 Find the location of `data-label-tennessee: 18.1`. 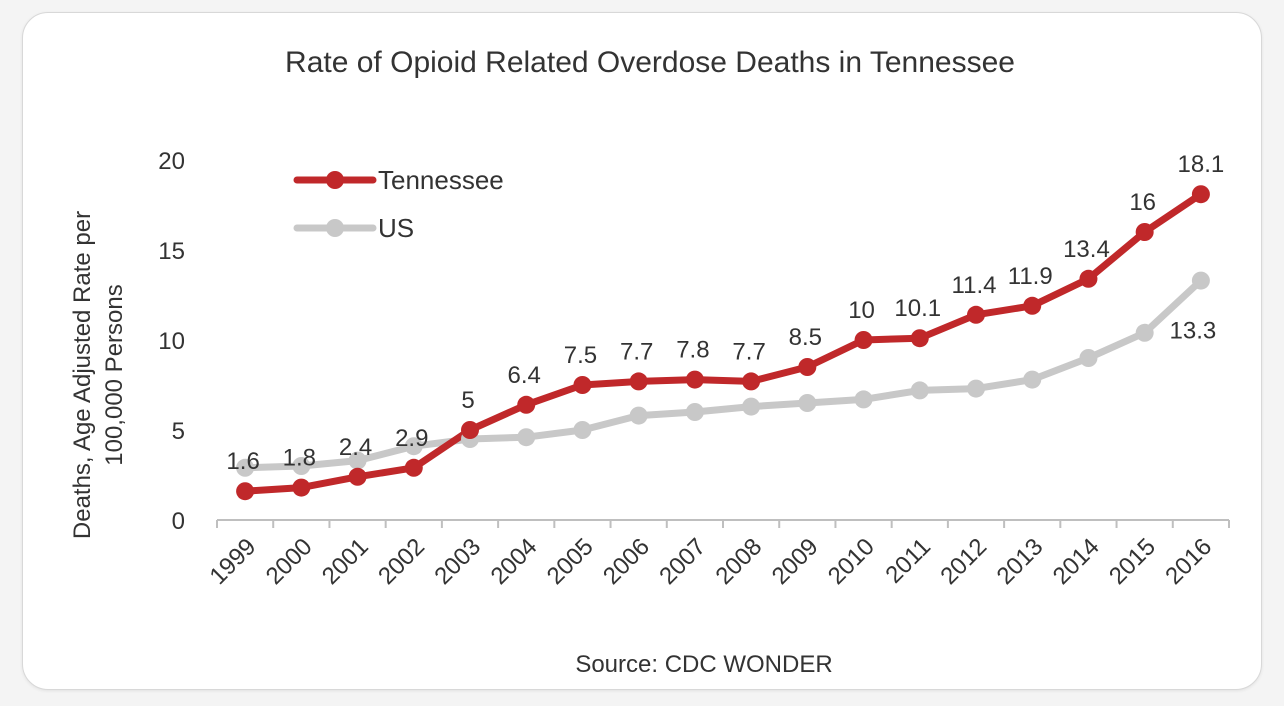

data-label-tennessee: 18.1 is located at coordinates (1201, 164).